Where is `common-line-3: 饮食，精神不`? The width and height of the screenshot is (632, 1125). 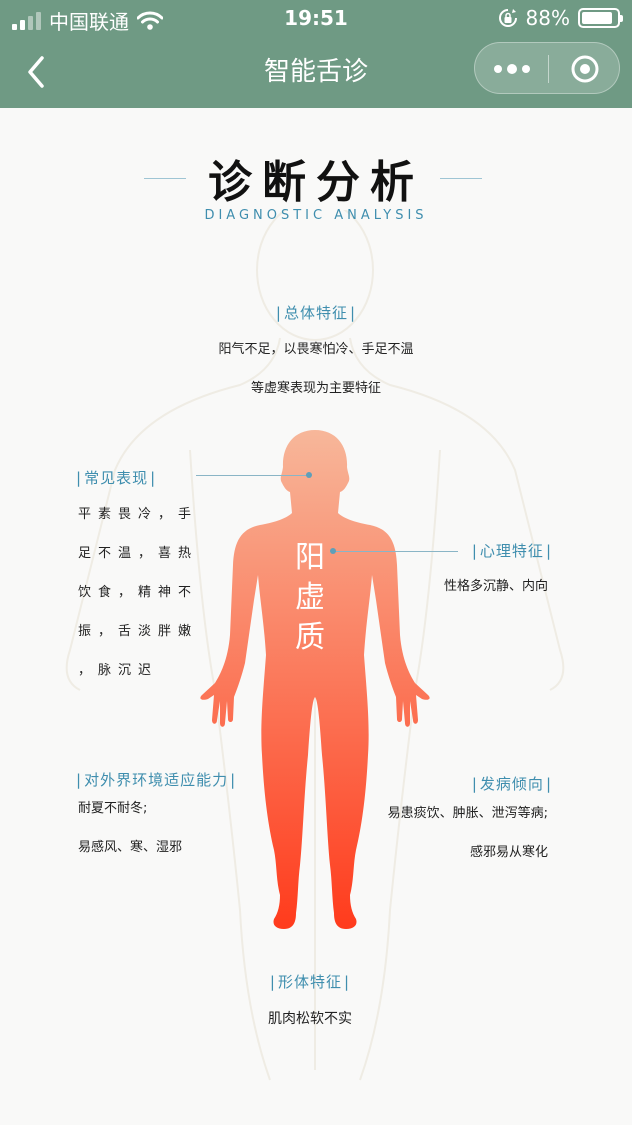 common-line-3: 饮食，精神不 is located at coordinates (138, 592).